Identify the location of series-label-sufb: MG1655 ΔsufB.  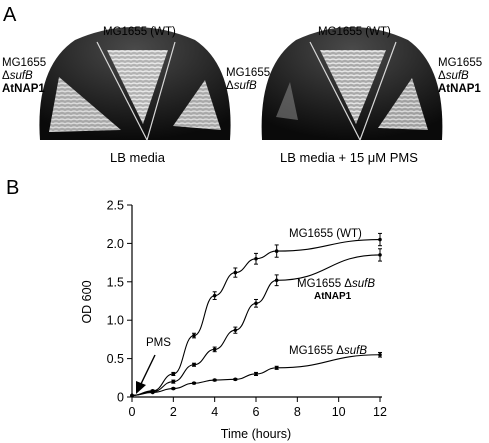
(328, 351).